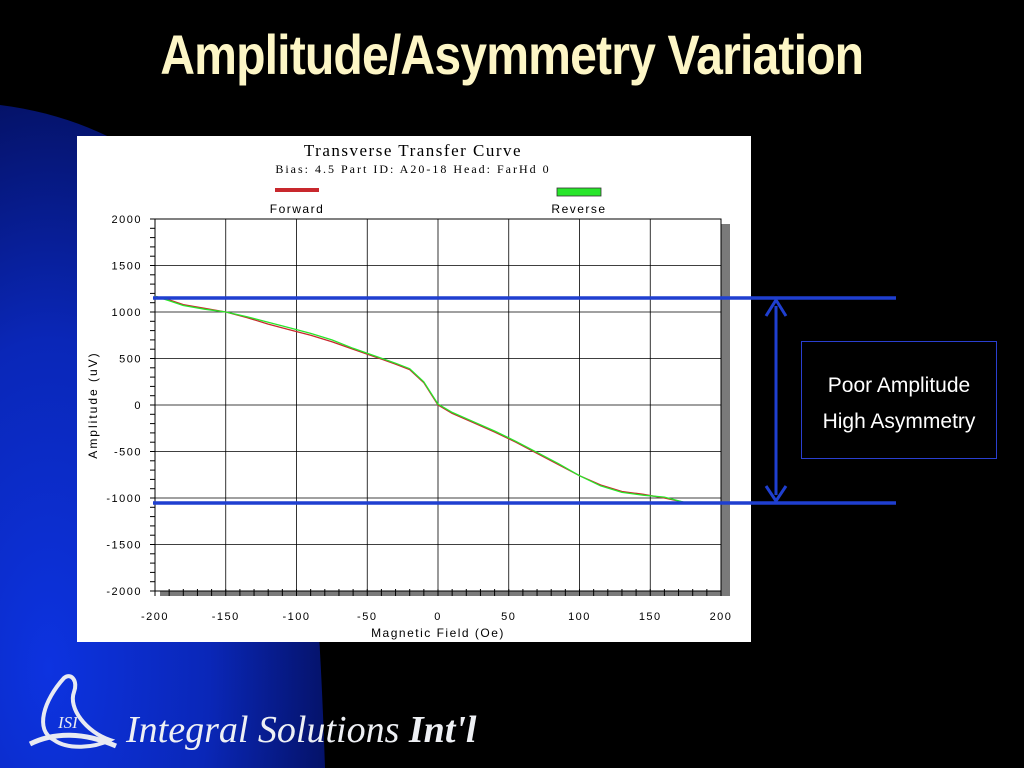  I want to click on chart-title: Transverse Transfer Curve, so click(413, 150).